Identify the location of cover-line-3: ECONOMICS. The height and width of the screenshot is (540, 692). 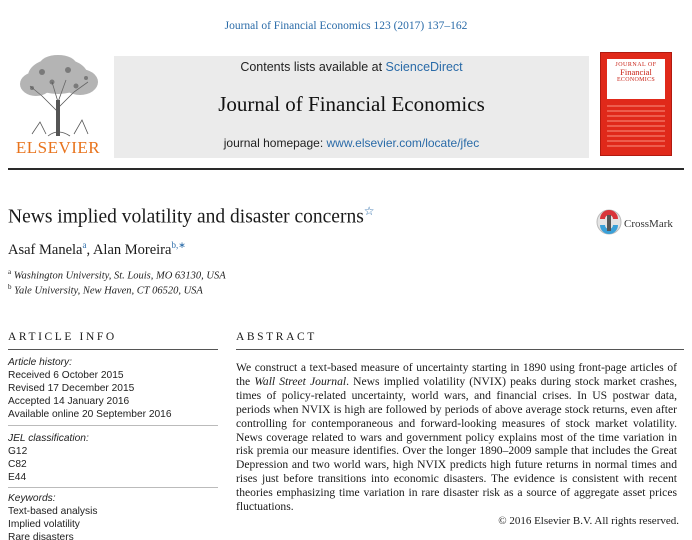
(636, 80).